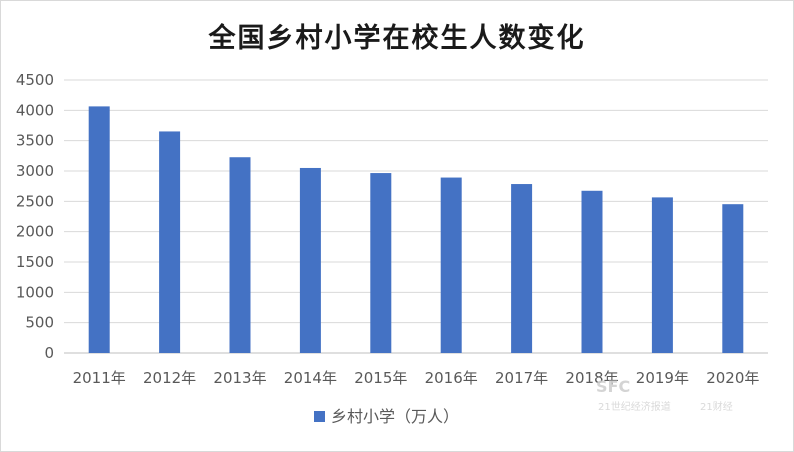  Describe the element at coordinates (716, 406) in the screenshot. I see `watermark-sub: 21财经` at that location.